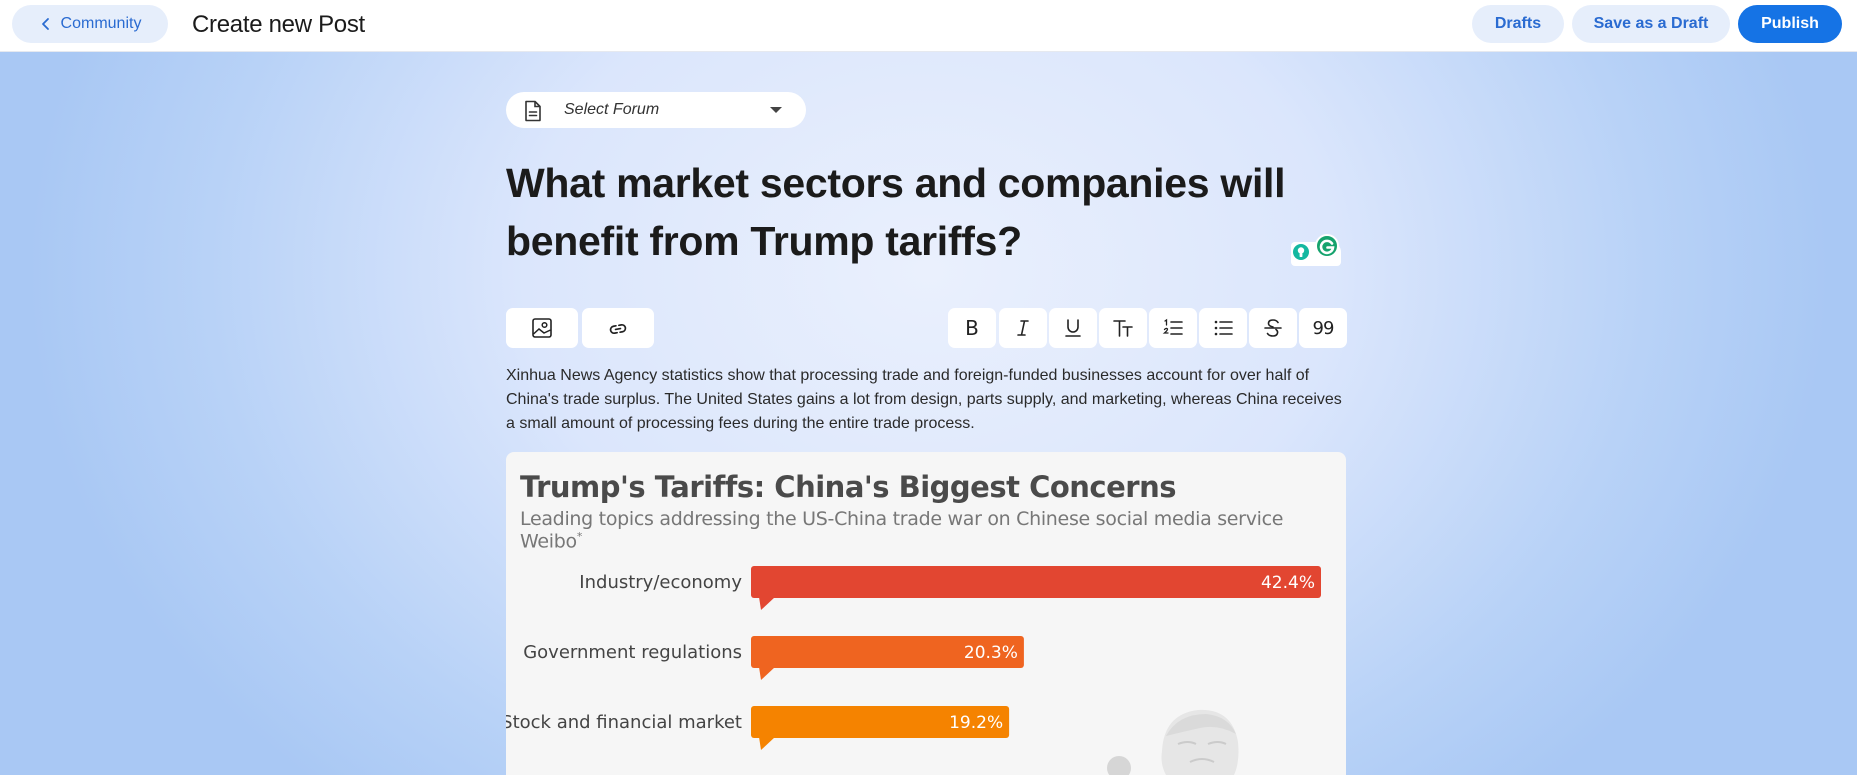 Image resolution: width=1857 pixels, height=775 pixels. I want to click on document-icon, so click(533, 111).